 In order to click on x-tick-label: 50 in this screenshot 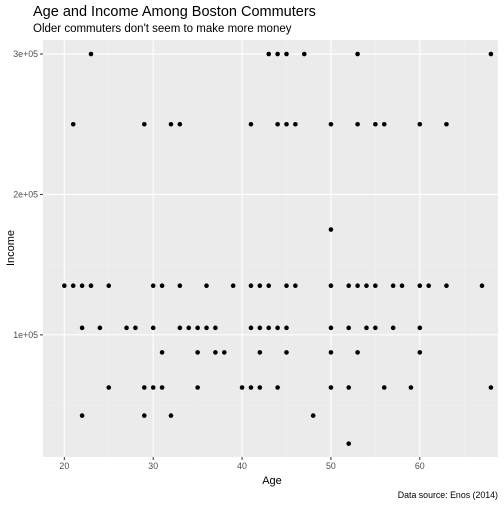, I will do `click(331, 466)`.